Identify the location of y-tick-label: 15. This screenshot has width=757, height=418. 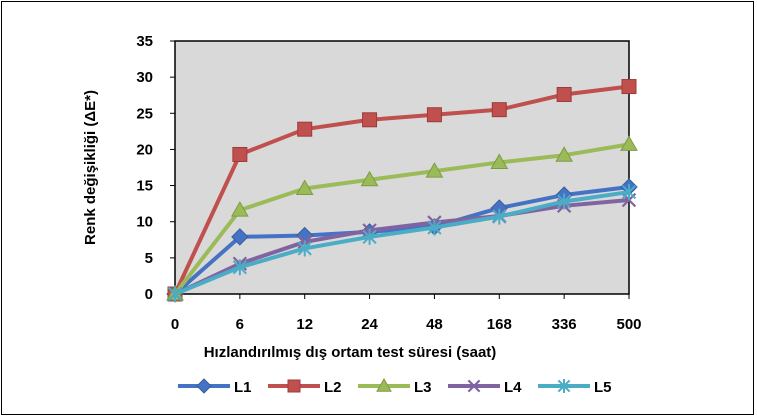
(144, 186).